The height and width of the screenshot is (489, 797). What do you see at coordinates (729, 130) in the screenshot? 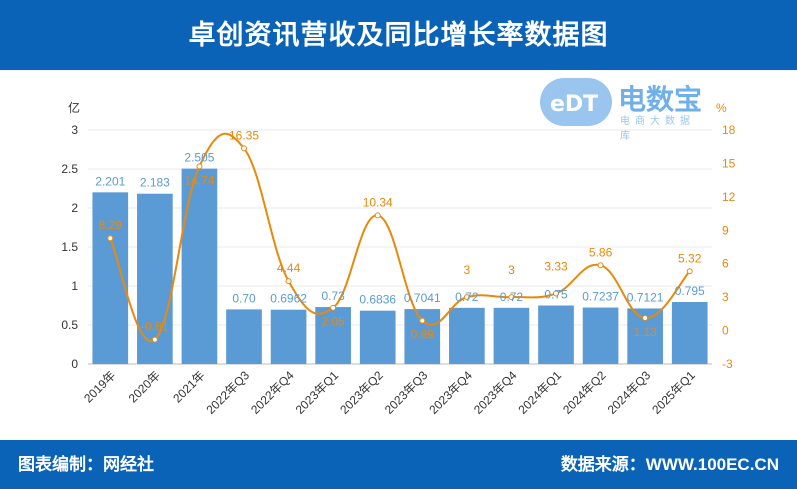
I see `y2-tick-label: 18` at bounding box center [729, 130].